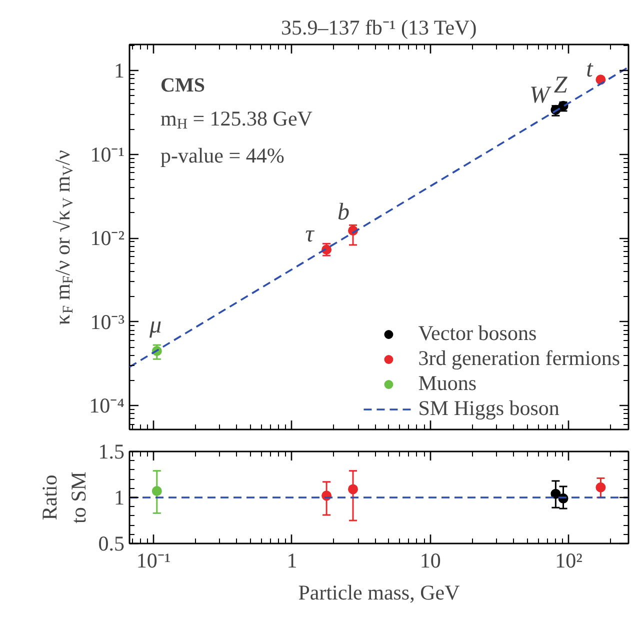 The image size is (631, 622). I want to click on annotation: CMS, so click(182, 85).